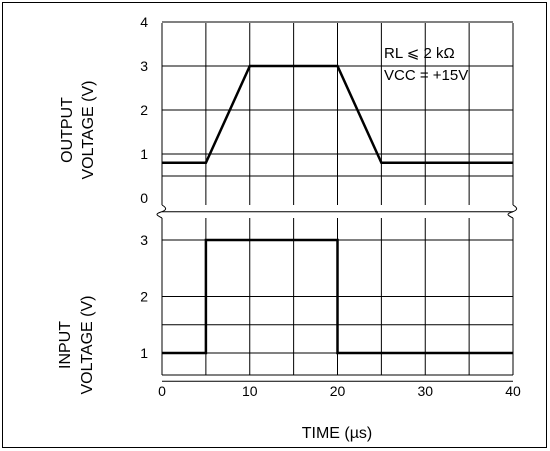 The width and height of the screenshot is (550, 451). Describe the element at coordinates (144, 22) in the screenshot. I see `output-y-tick-4: 4` at that location.